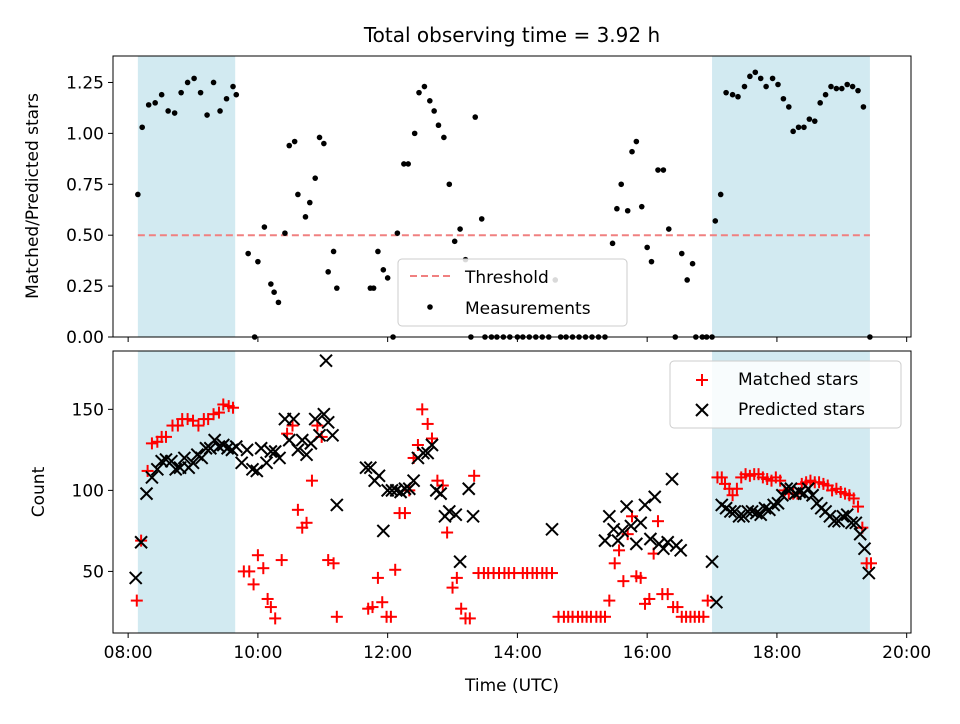 This screenshot has height=724, width=960. I want to click on y-tick-label: 0.00, so click(85, 338).